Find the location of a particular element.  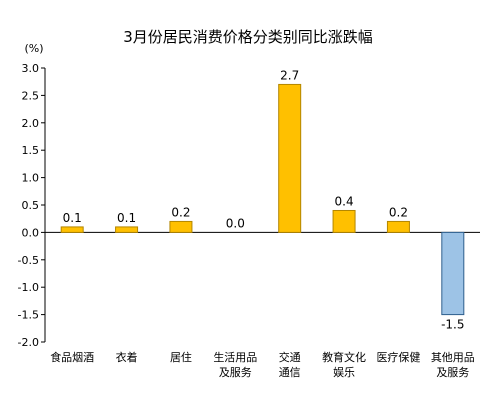

data-label: 0.4 is located at coordinates (344, 201).